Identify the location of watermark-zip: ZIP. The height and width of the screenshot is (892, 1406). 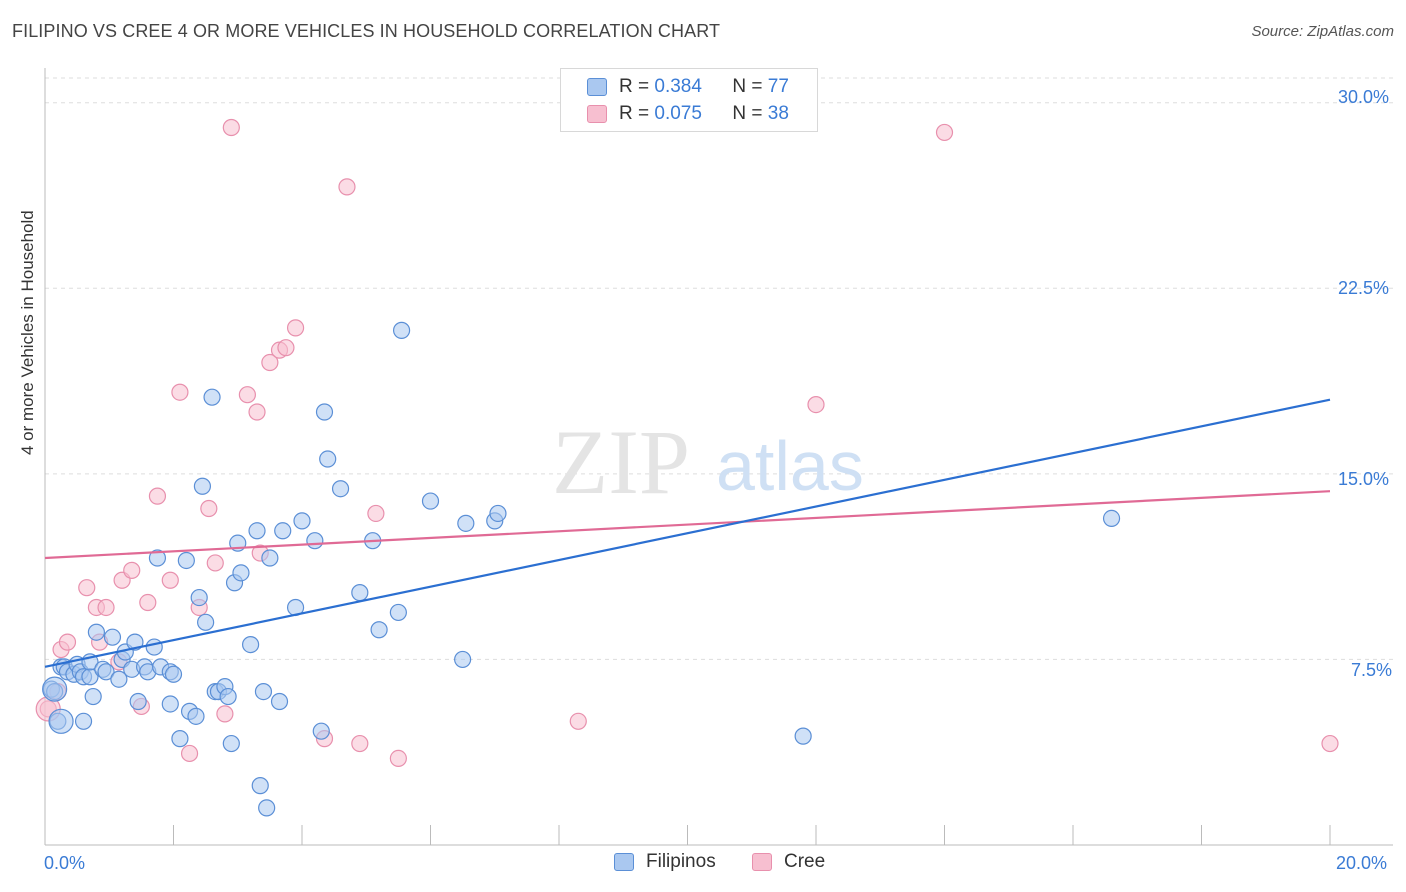
(621, 462).